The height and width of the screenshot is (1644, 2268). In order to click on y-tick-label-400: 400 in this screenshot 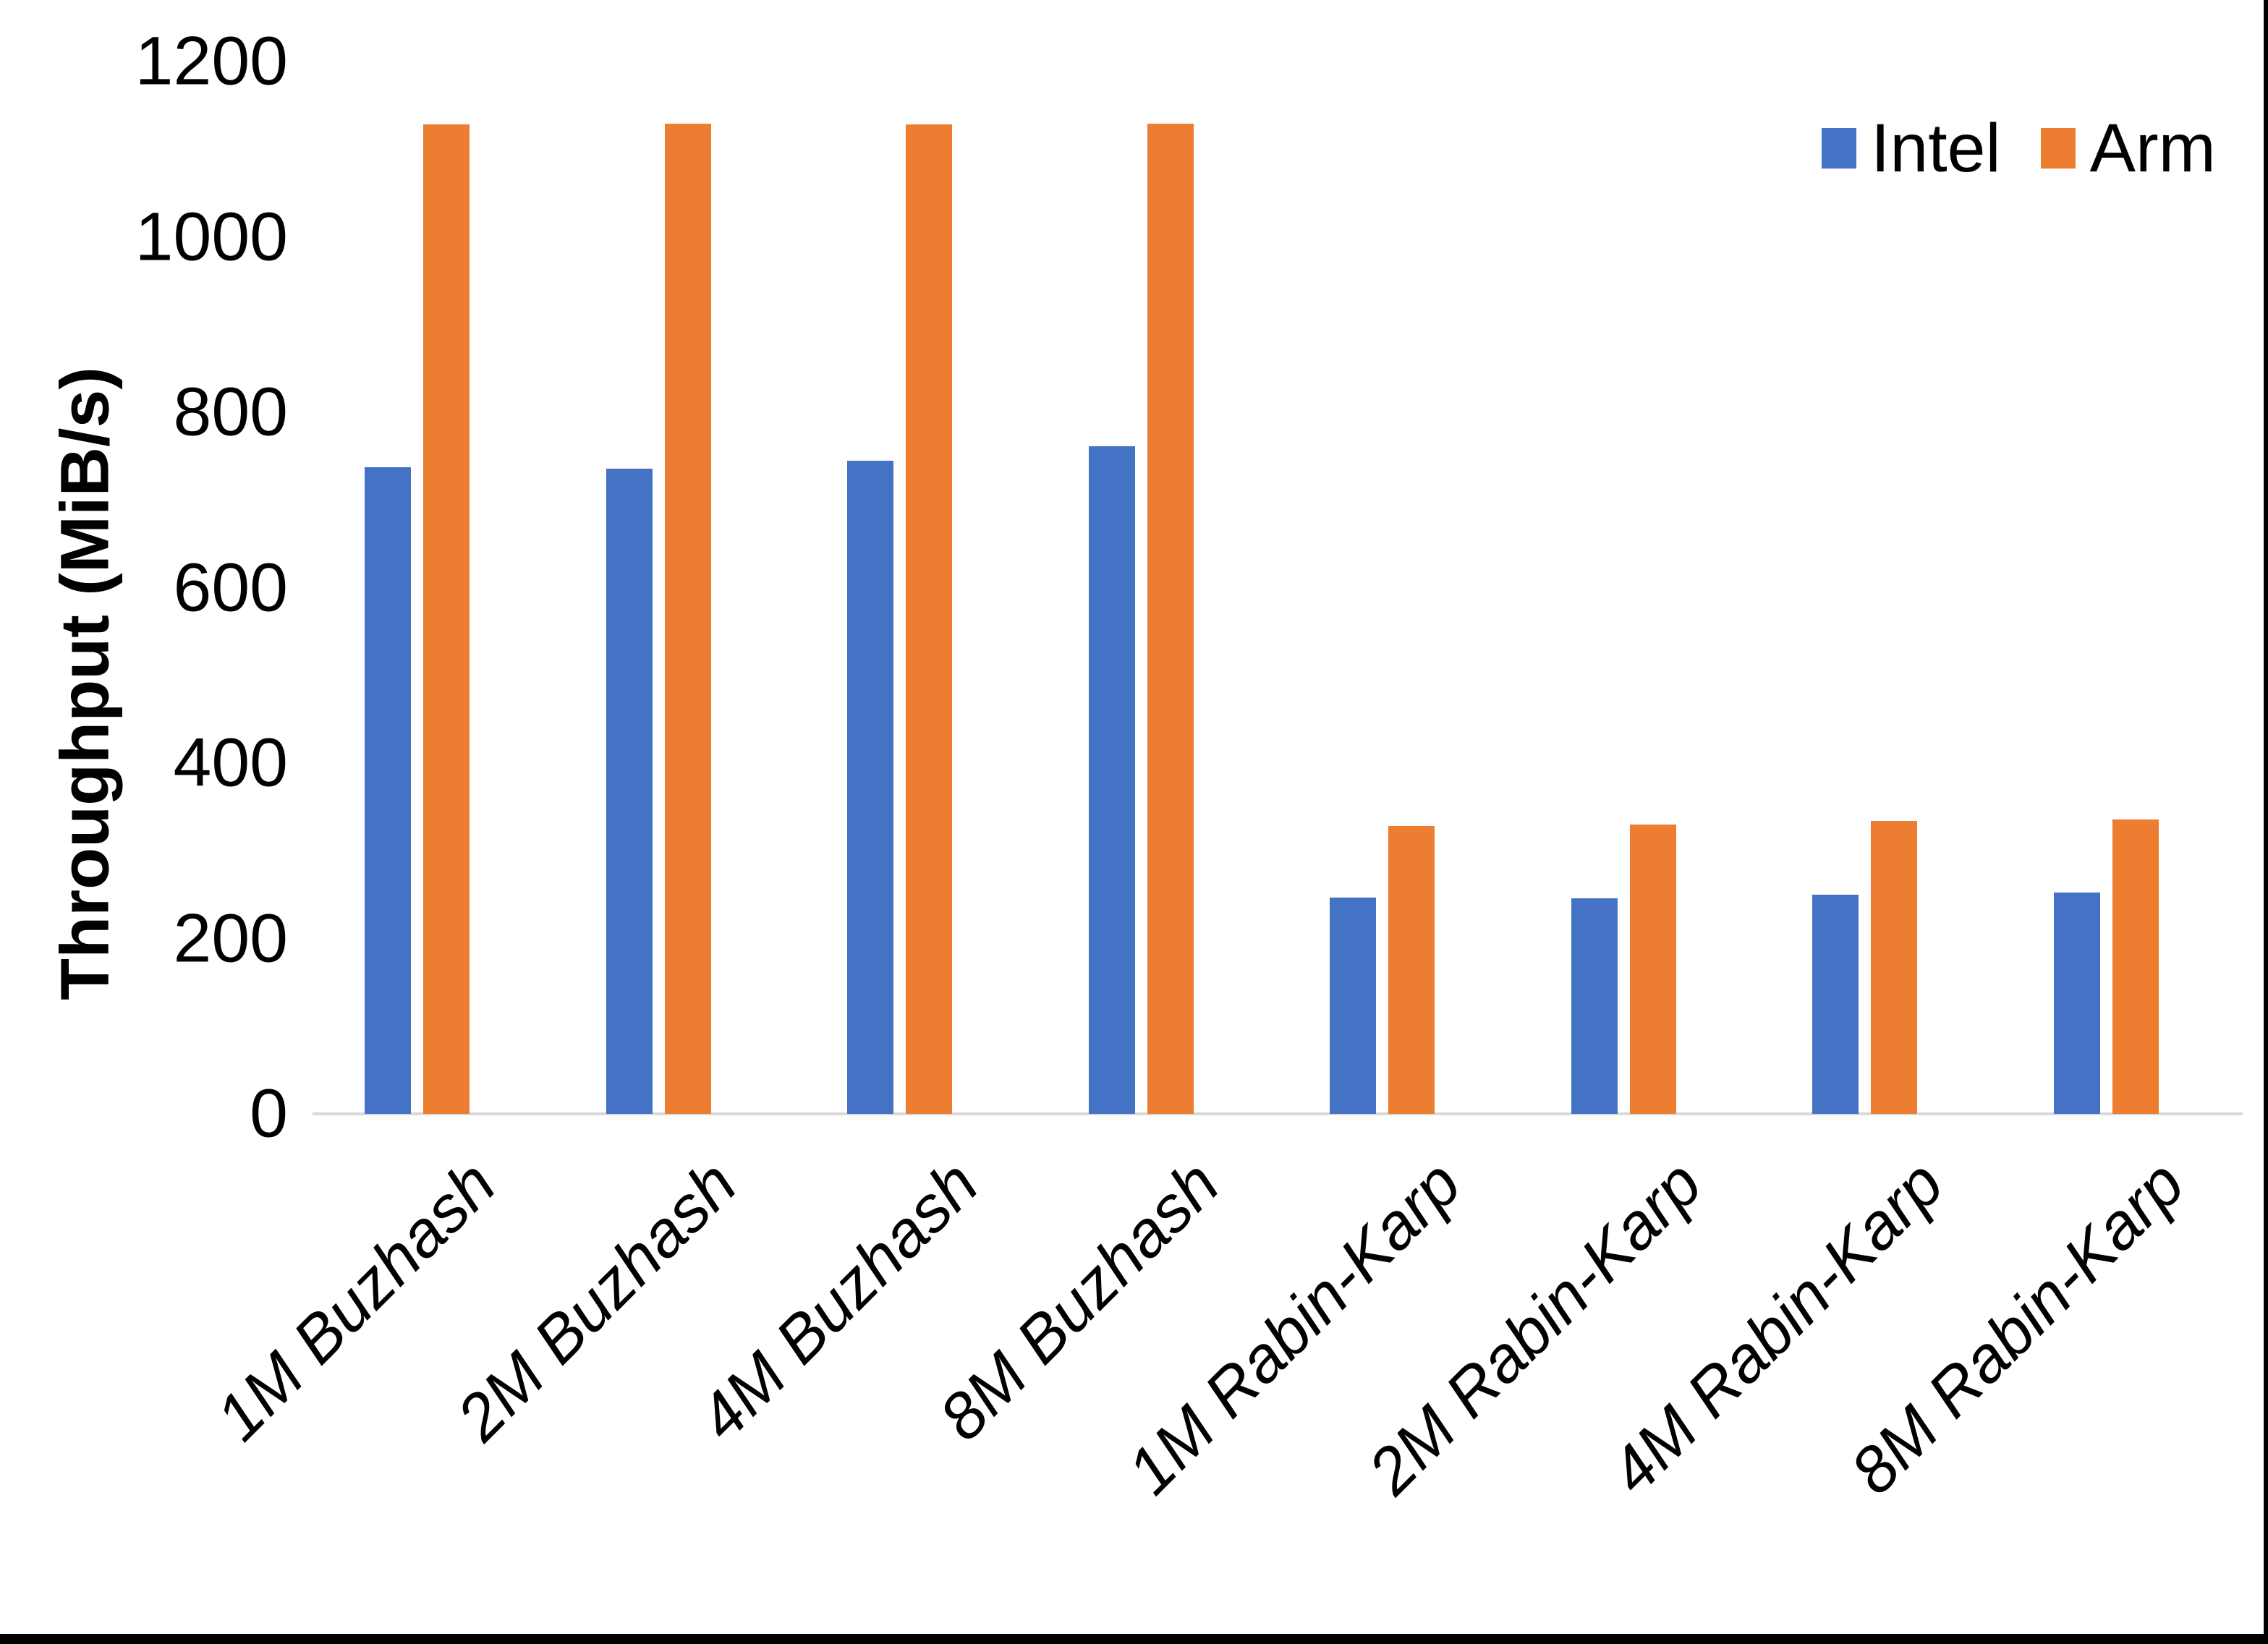, I will do `click(230, 762)`.